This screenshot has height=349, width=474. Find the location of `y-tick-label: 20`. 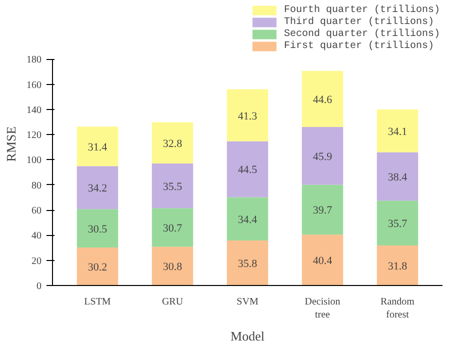

y-tick-label: 20 is located at coordinates (37, 261).